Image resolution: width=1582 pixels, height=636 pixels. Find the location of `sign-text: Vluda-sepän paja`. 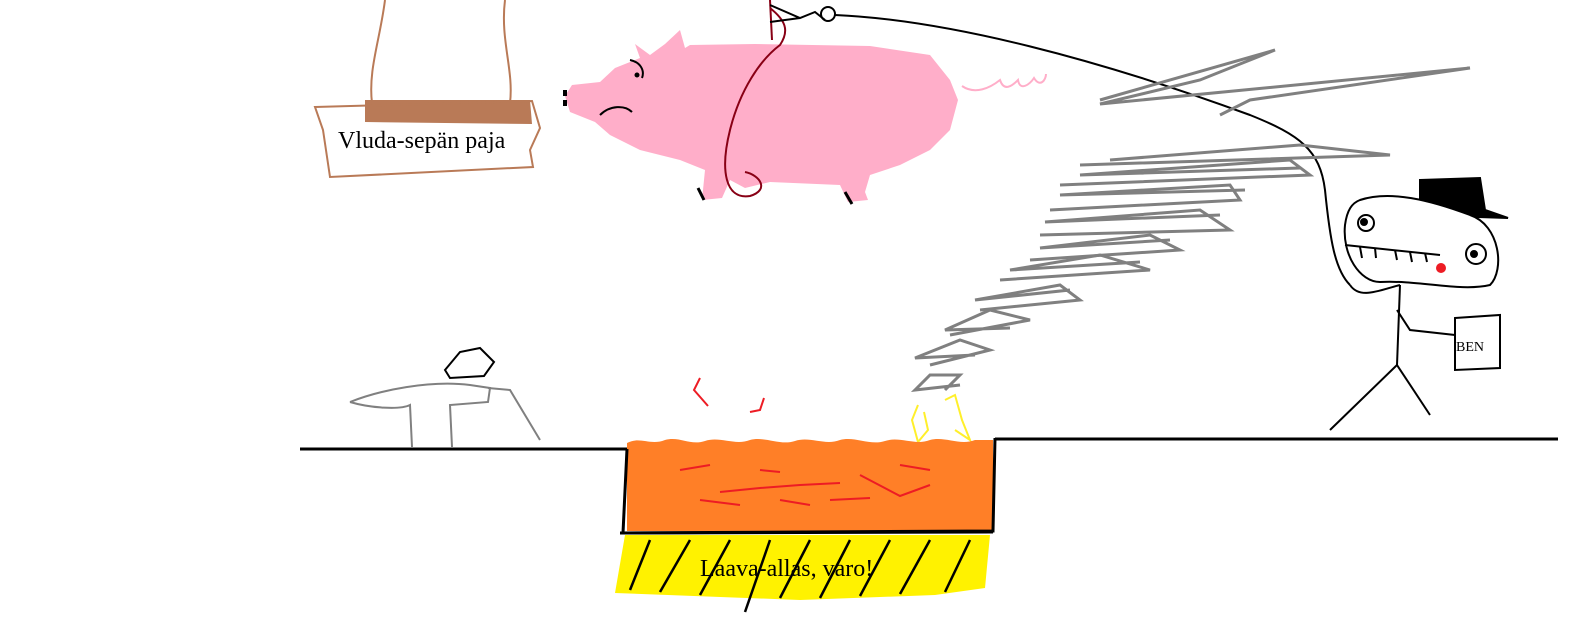

sign-text: Vluda-sepän paja is located at coordinates (422, 141).